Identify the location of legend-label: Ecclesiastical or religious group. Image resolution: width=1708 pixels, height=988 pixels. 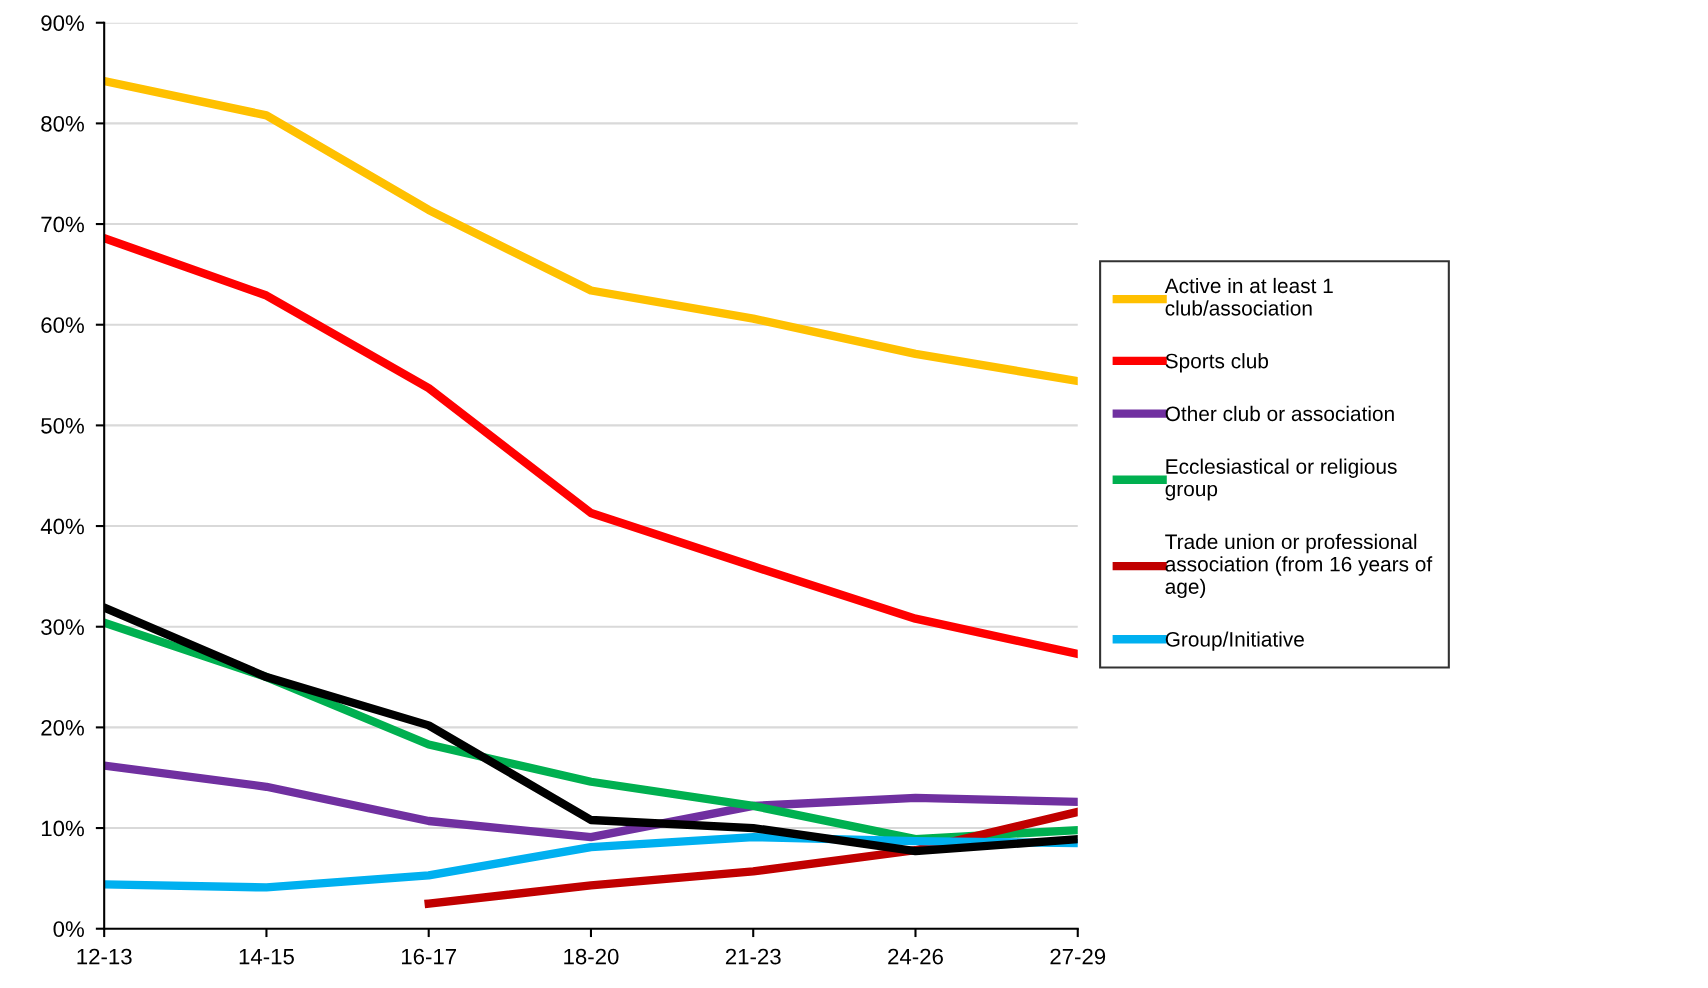
(1281, 479).